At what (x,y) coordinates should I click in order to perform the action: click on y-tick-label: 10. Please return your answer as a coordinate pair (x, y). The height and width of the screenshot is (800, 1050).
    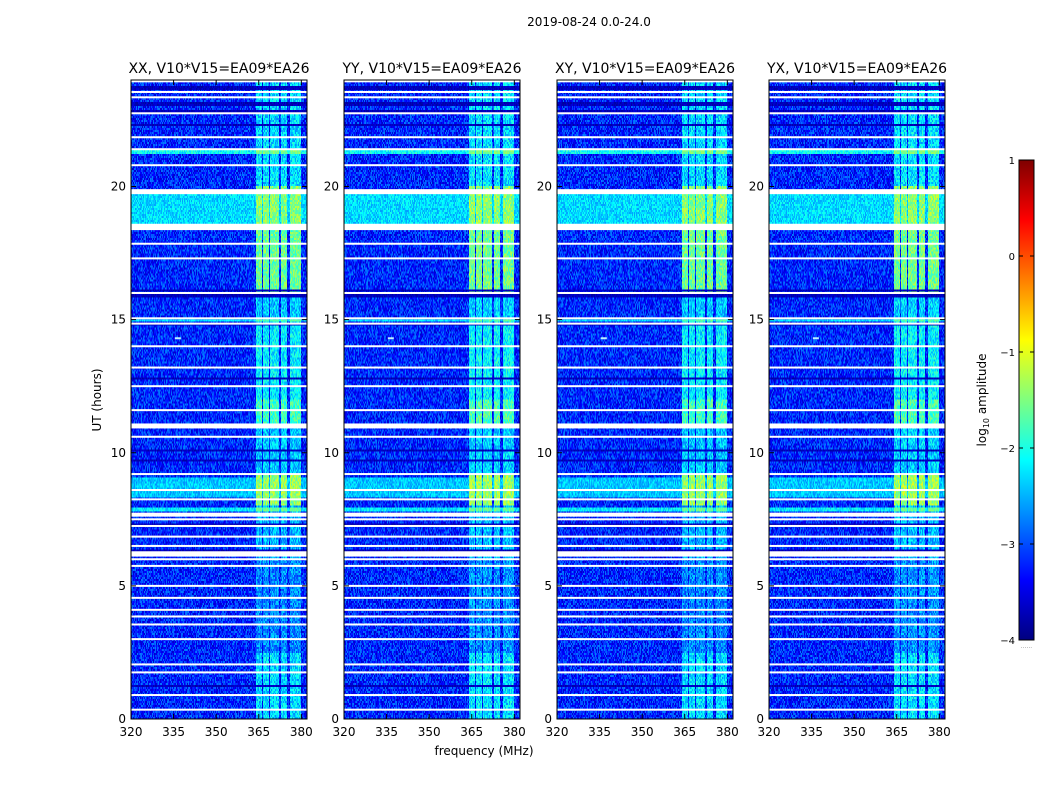
    Looking at the image, I should click on (544, 453).